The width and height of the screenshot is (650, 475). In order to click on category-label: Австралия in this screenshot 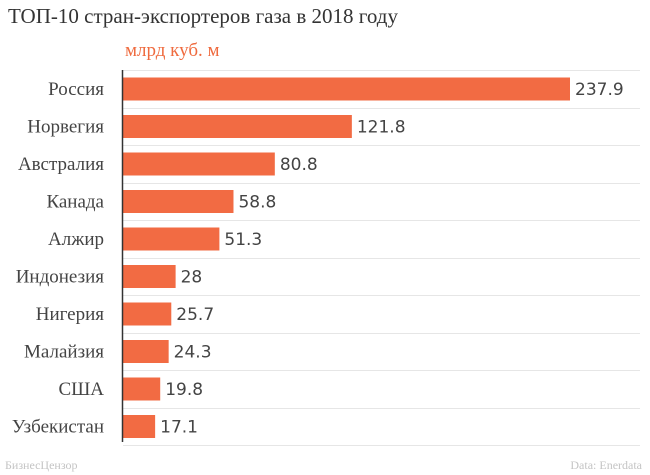, I will do `click(61, 164)`.